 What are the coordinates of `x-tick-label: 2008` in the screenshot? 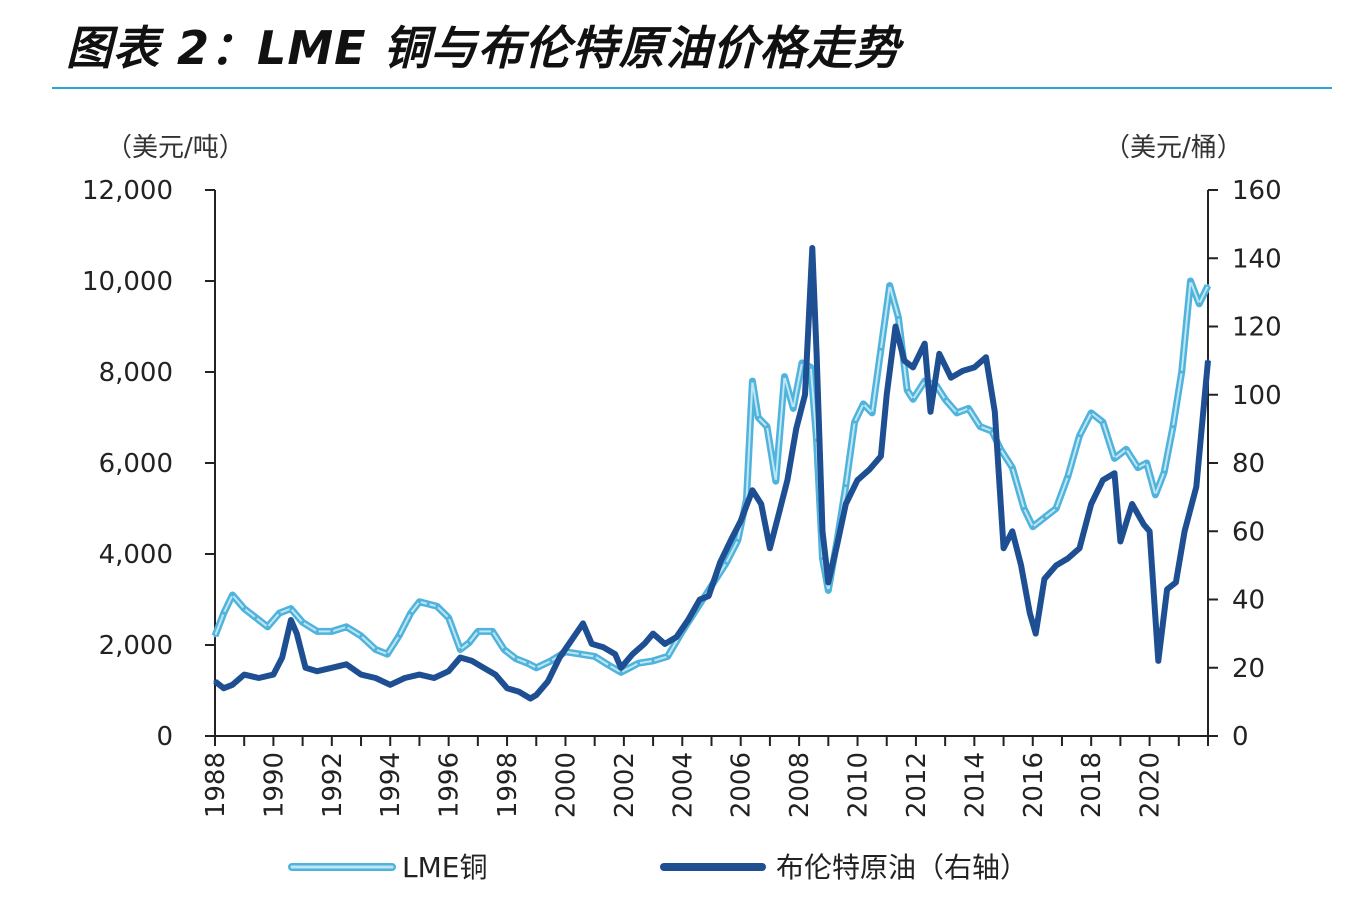 It's located at (800, 785).